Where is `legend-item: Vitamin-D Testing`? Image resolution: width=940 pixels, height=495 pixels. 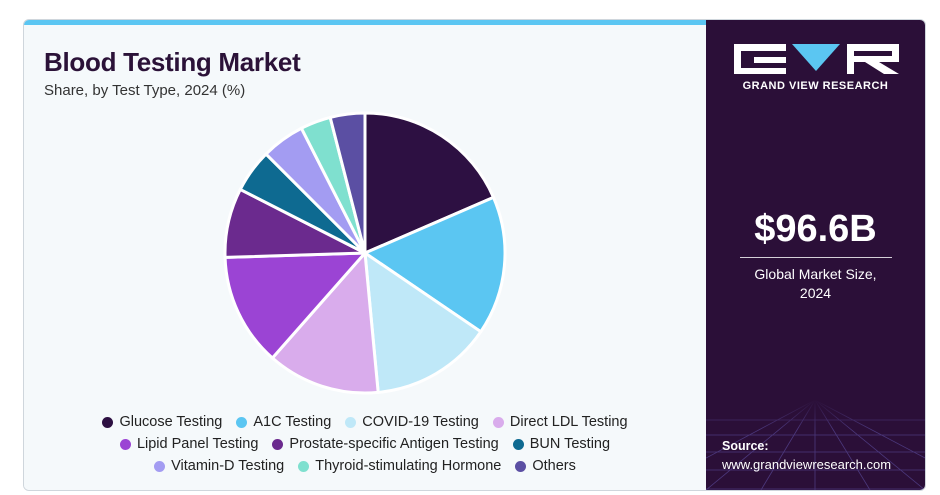 legend-item: Vitamin-D Testing is located at coordinates (219, 466).